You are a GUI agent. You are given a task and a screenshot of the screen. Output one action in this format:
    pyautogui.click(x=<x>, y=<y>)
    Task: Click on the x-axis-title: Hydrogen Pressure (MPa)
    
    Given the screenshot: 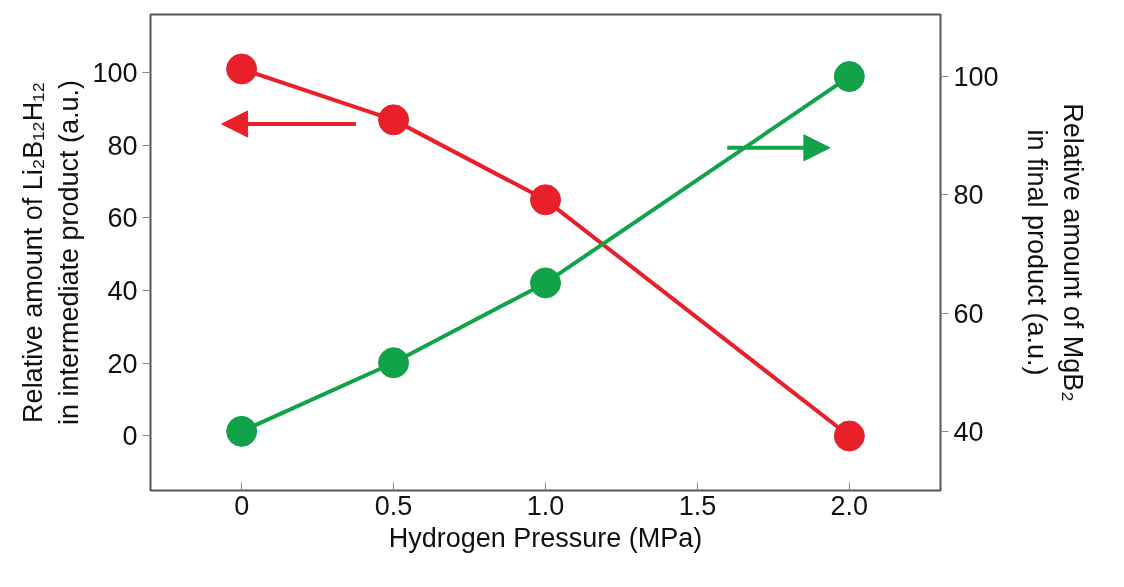 What is the action you would take?
    pyautogui.click(x=545, y=537)
    